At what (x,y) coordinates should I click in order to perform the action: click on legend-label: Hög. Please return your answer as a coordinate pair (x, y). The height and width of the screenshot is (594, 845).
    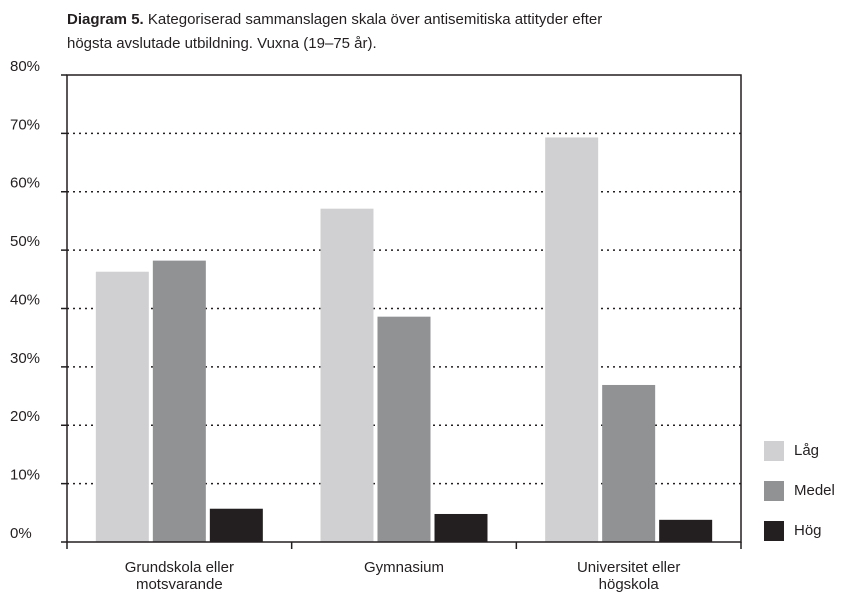
    Looking at the image, I should click on (808, 530).